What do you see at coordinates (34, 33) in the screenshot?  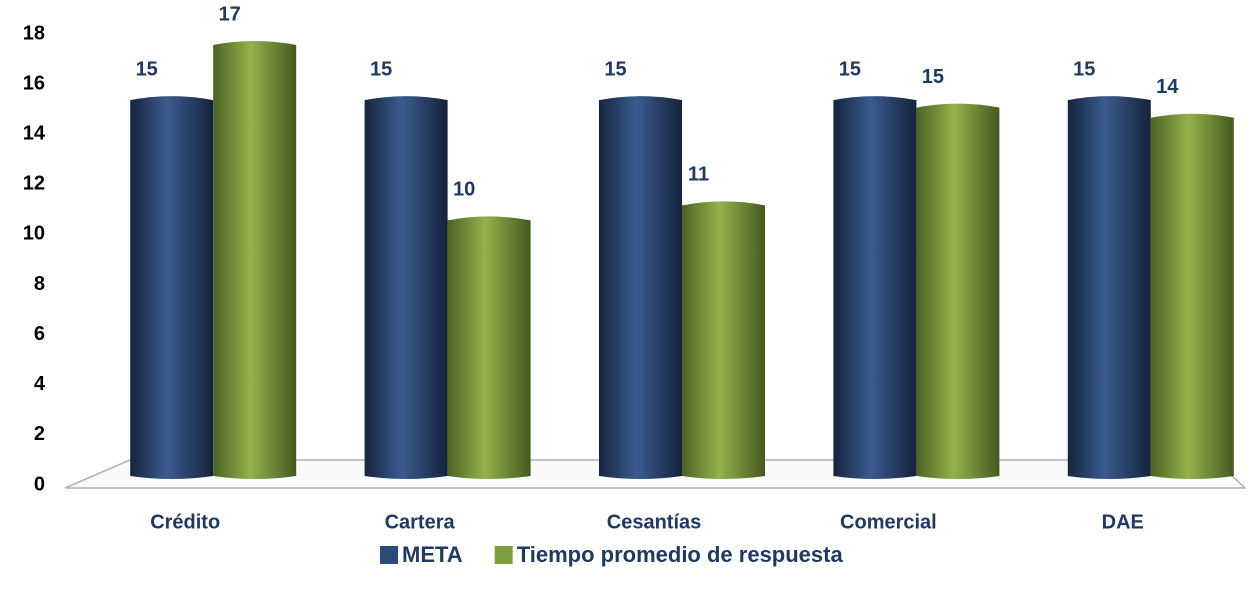 I see `y-tick-label: 18` at bounding box center [34, 33].